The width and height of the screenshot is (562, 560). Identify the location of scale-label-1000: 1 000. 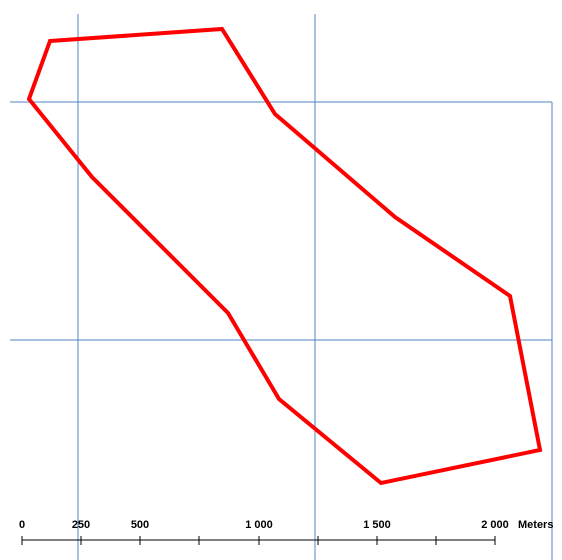
(259, 525).